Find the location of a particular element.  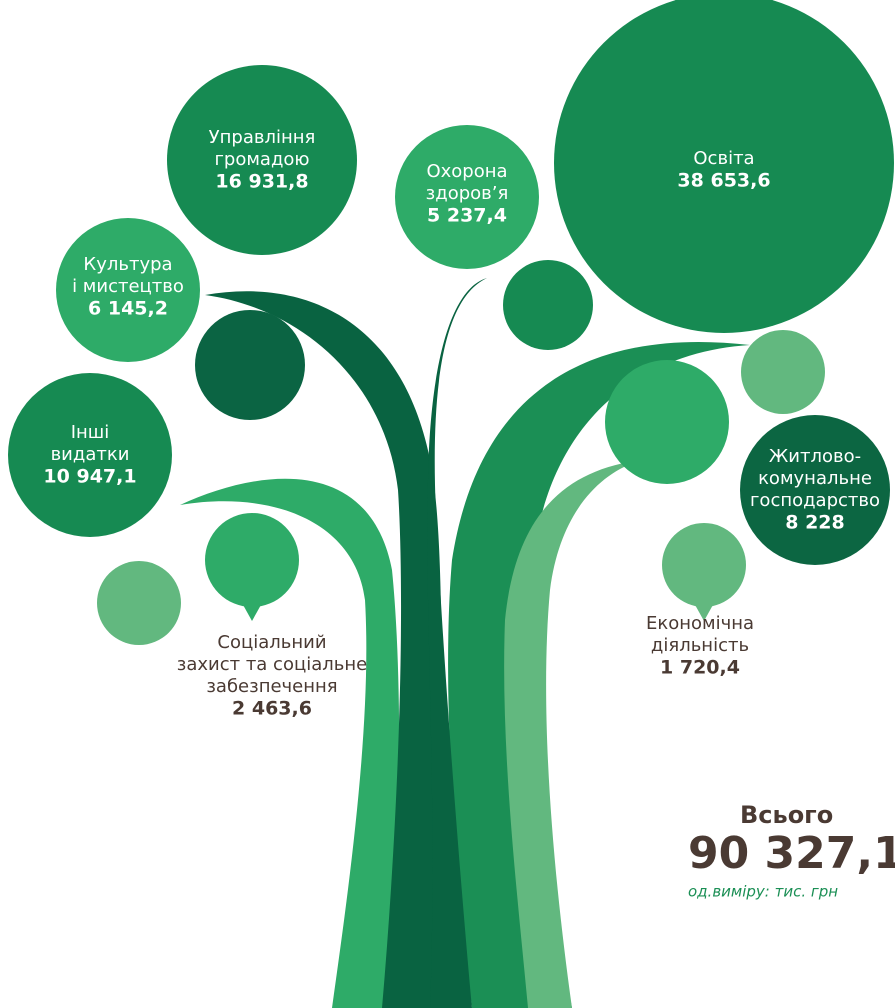

total-unit: од.виміру: тис. грн is located at coordinates (763, 892).